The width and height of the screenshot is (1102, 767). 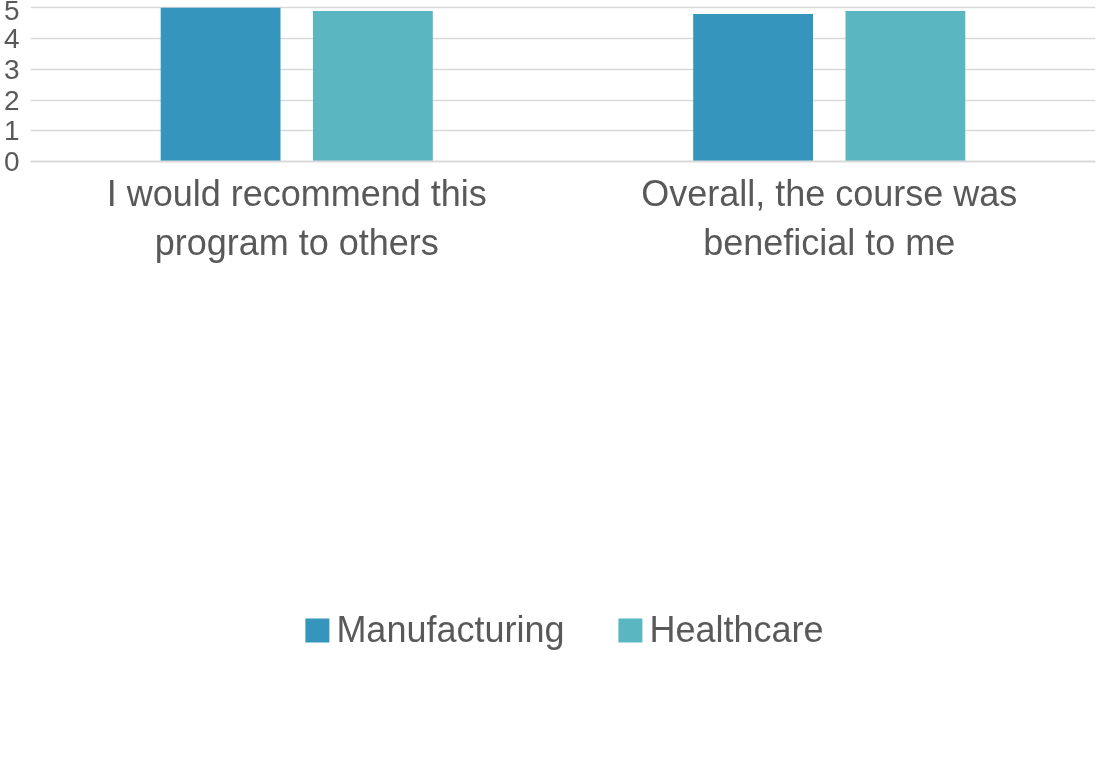 What do you see at coordinates (11, 161) in the screenshot?
I see `y-tick-label: 0` at bounding box center [11, 161].